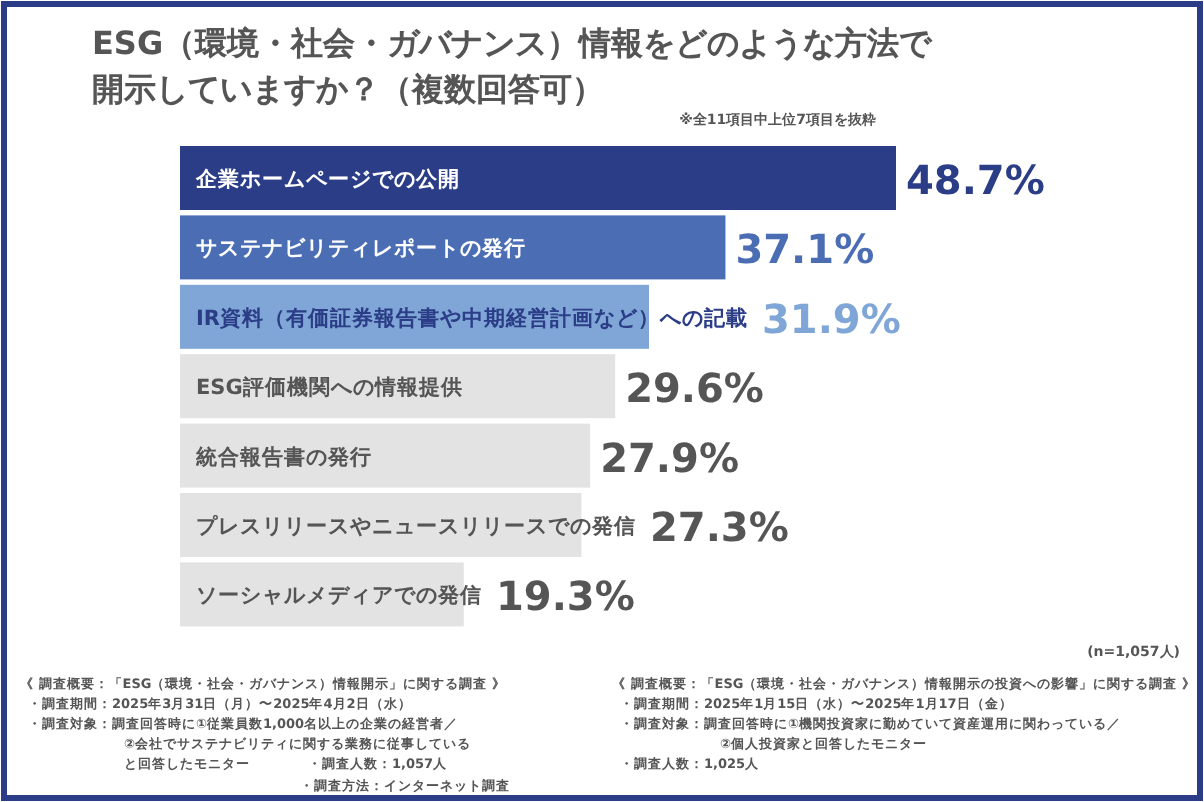 Image resolution: width=1204 pixels, height=802 pixels. Describe the element at coordinates (565, 596) in the screenshot. I see `data-label: 19.3%` at that location.